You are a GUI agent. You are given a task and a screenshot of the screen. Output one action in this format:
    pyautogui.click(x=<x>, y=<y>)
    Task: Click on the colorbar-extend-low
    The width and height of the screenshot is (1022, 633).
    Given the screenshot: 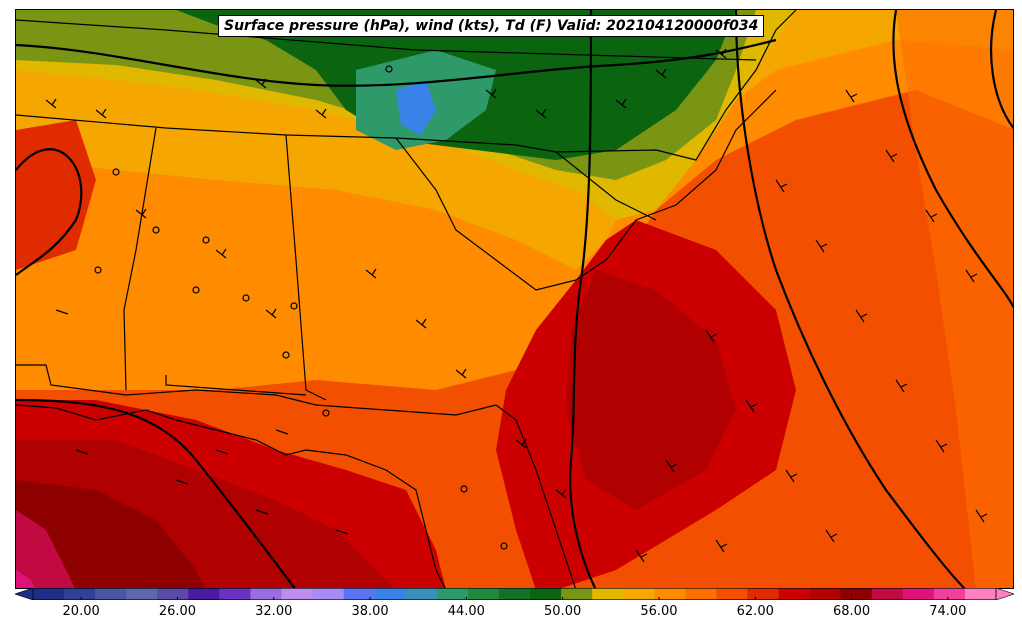 What is the action you would take?
    pyautogui.click(x=24, y=594)
    